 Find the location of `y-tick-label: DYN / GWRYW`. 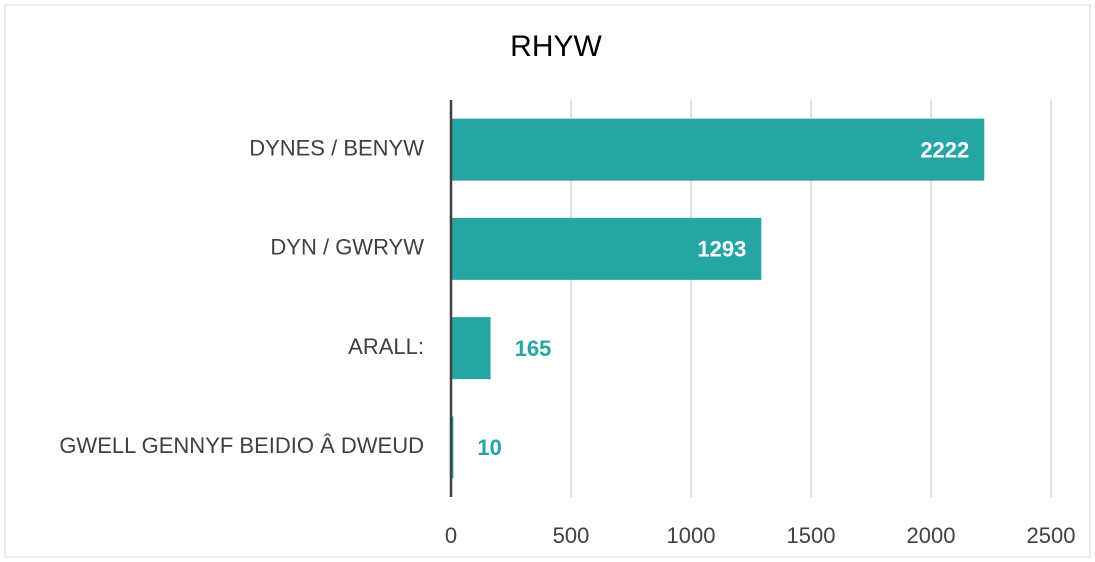

y-tick-label: DYN / GWRYW is located at coordinates (347, 247).